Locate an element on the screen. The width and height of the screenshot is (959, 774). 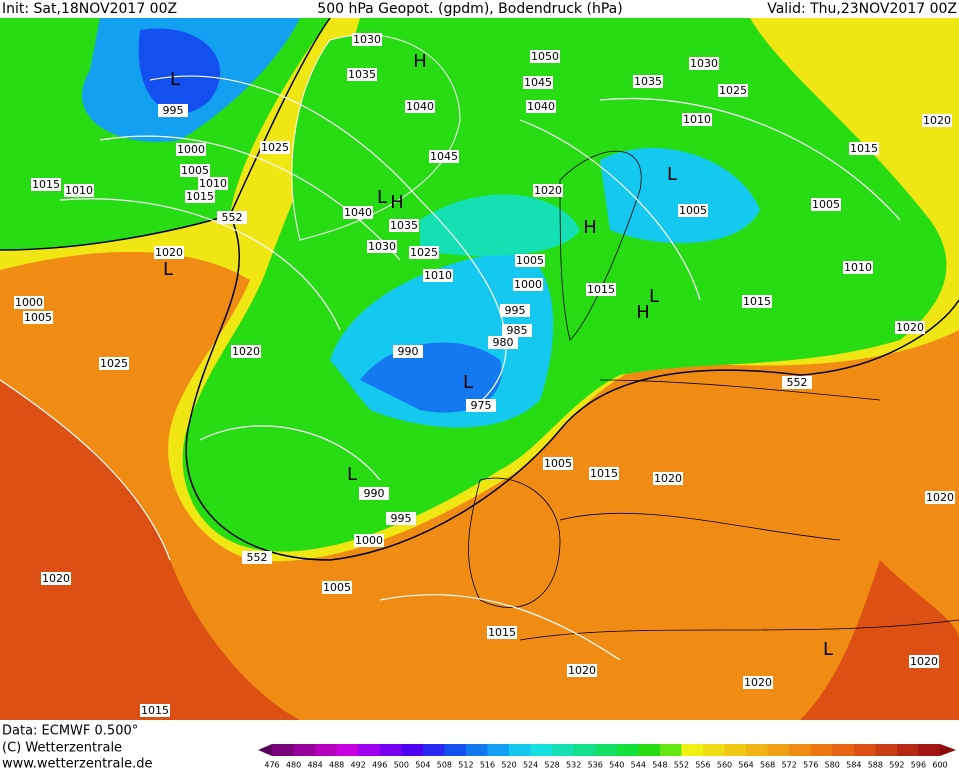
legend-tick-label: 516 is located at coordinates (487, 765).